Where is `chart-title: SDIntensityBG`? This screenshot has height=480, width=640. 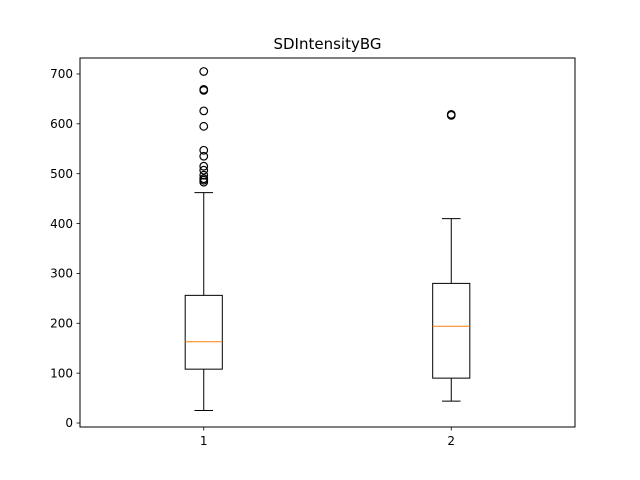
chart-title: SDIntensityBG is located at coordinates (327, 44).